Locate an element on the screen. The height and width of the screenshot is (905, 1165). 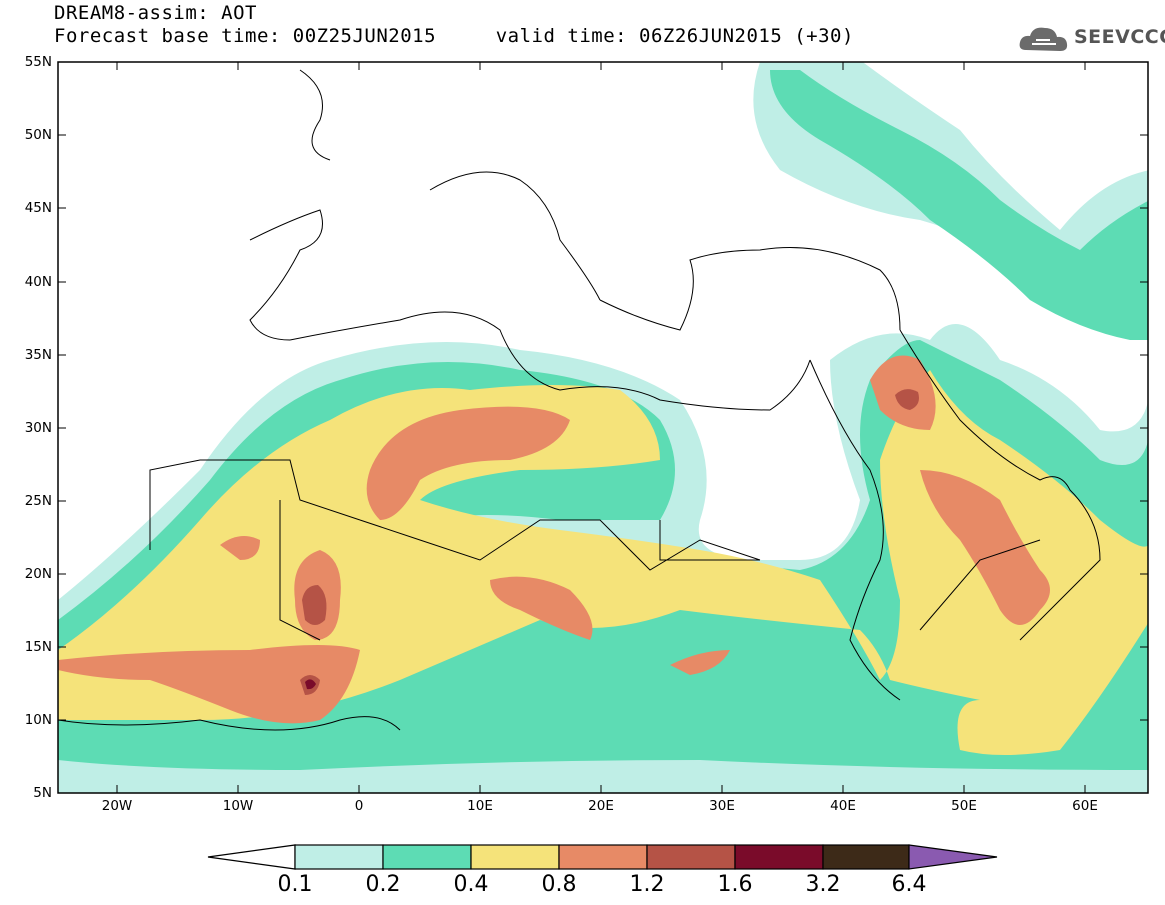
colorbar-lower-arrow is located at coordinates (251, 857).